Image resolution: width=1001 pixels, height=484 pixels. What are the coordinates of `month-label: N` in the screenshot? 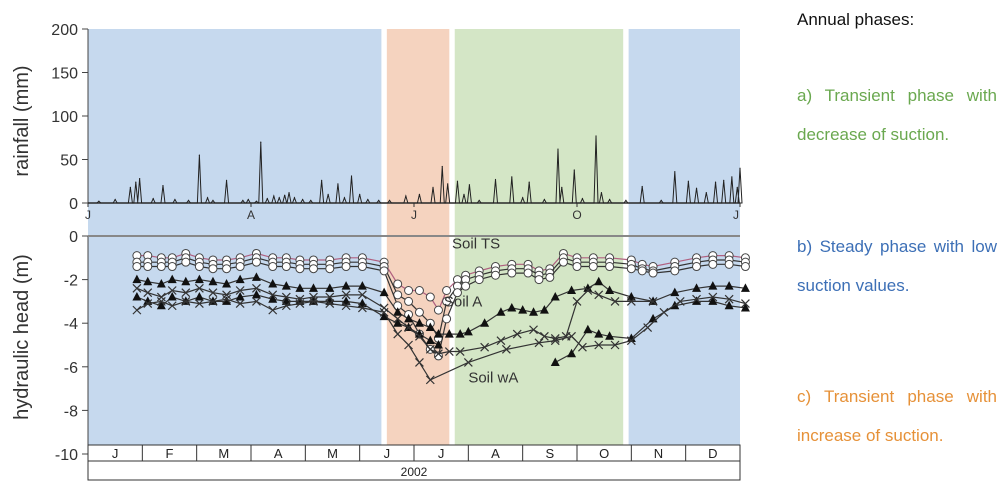 It's located at (658, 453).